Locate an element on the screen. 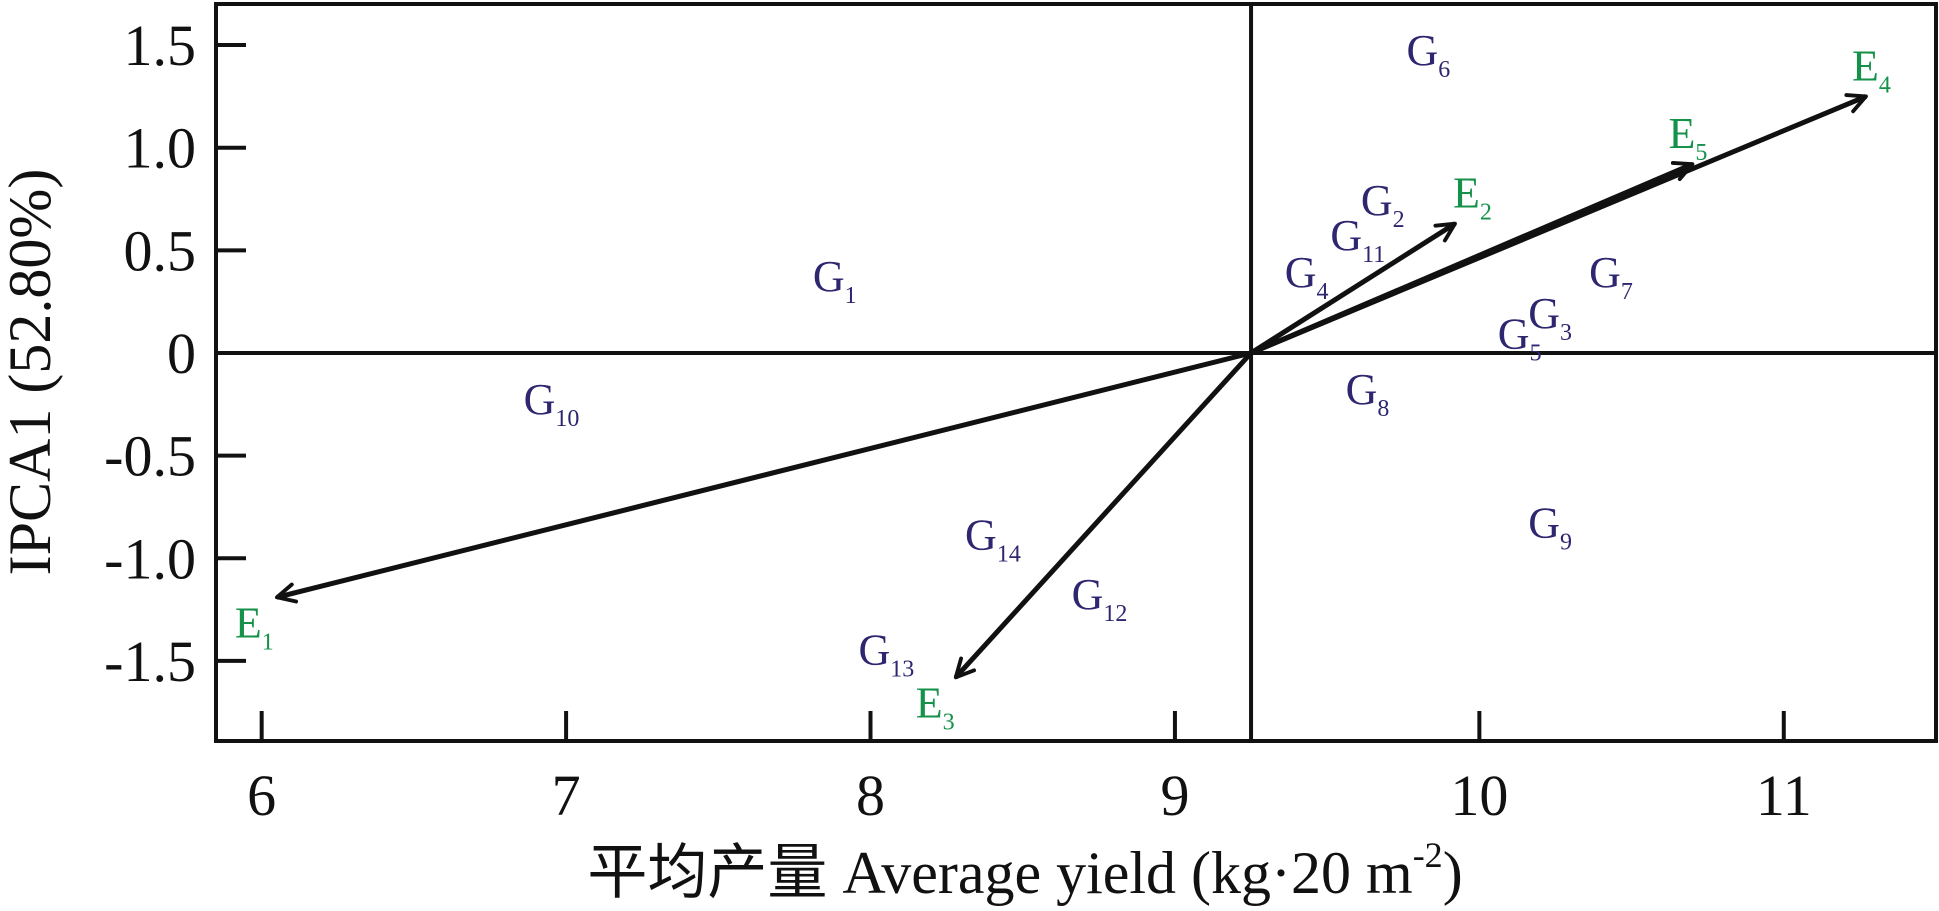 The image size is (1939, 911). genotype-label-g6-subscript: 6 is located at coordinates (1444, 70).